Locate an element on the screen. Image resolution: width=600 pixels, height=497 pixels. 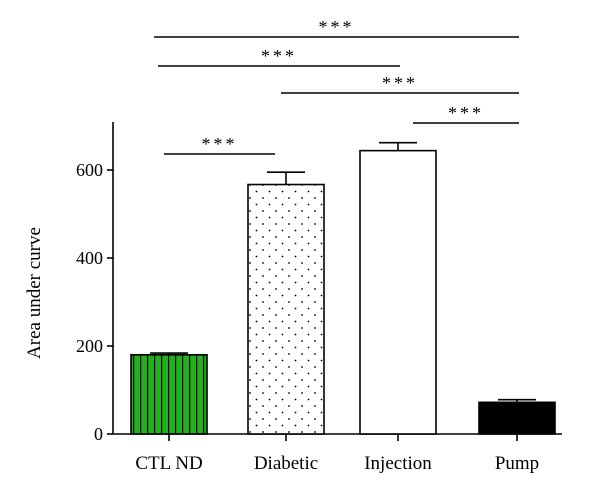
bar-diabetic is located at coordinates (286, 309).